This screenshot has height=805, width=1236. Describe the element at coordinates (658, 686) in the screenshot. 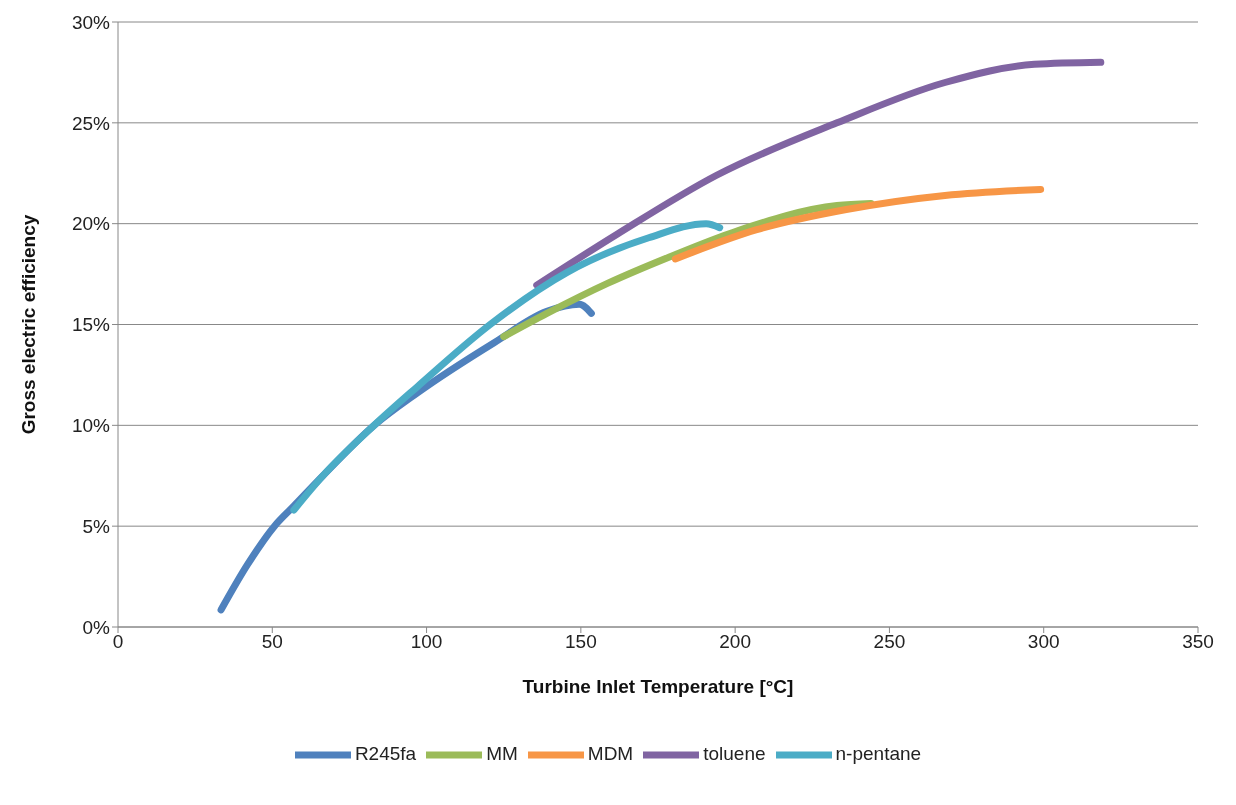

I see `x-axis-title: Turbine Inlet Temperature [°C]` at that location.